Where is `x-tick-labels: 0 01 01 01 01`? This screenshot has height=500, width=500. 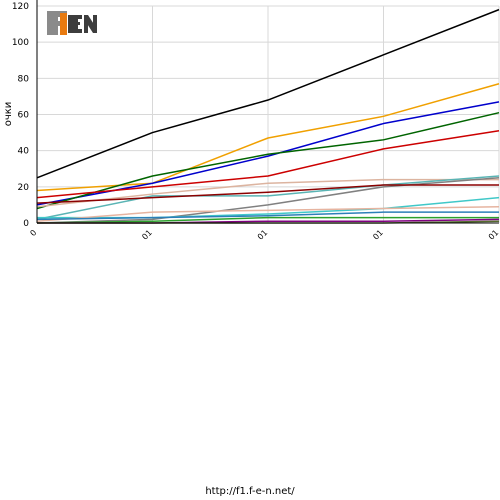 x-tick-labels: 0 01 01 01 01 is located at coordinates (264, 235).